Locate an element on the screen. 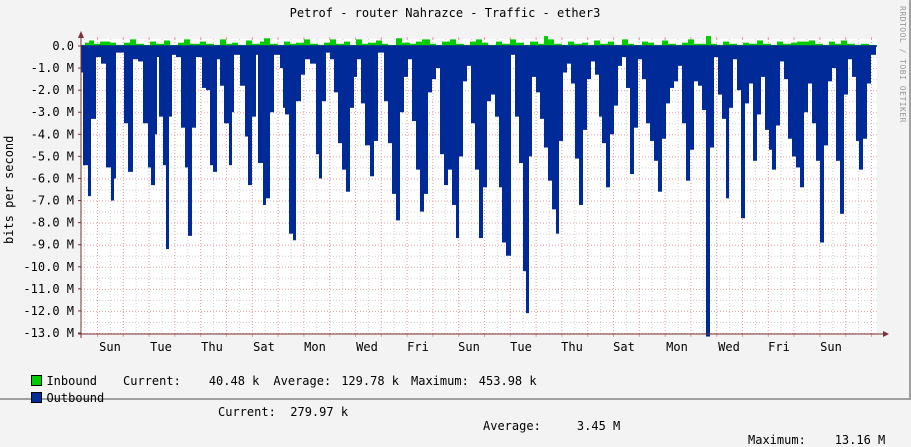 The height and width of the screenshot is (447, 911). svg-text: -13.0 M is located at coordinates (48, 333).